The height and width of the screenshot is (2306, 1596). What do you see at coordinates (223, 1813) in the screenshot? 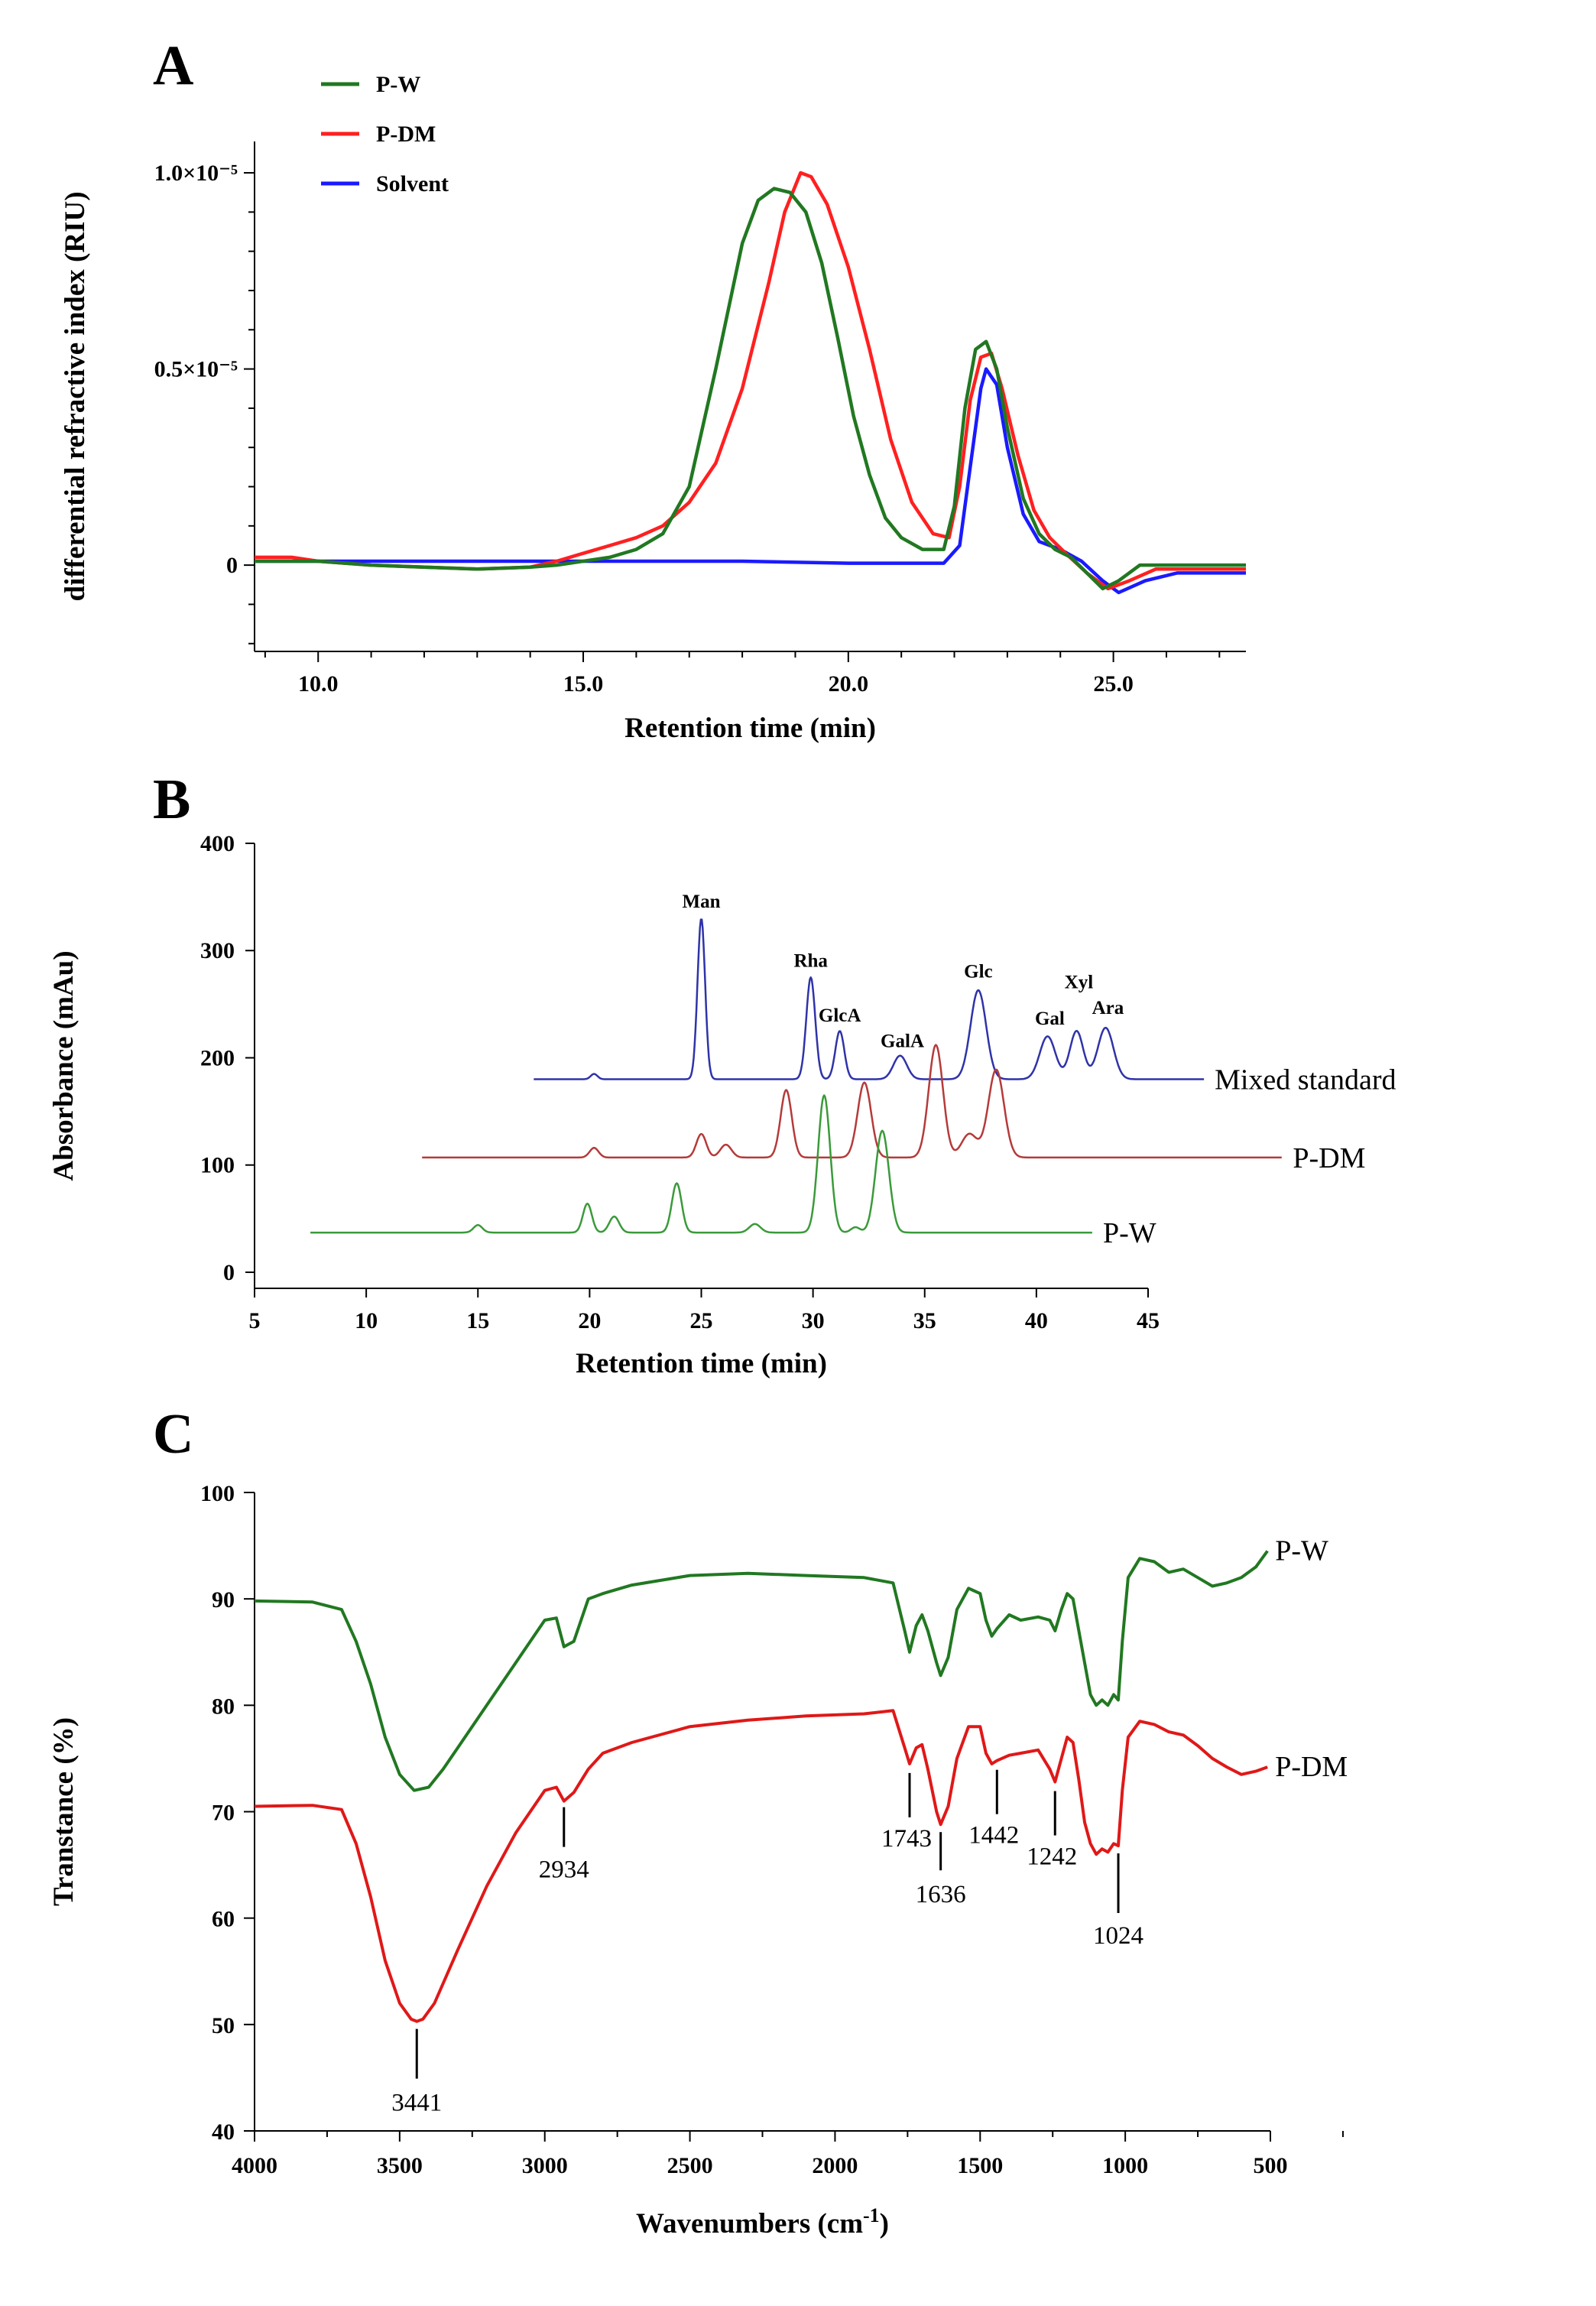
I see `y-tick-label: 70` at bounding box center [223, 1813].